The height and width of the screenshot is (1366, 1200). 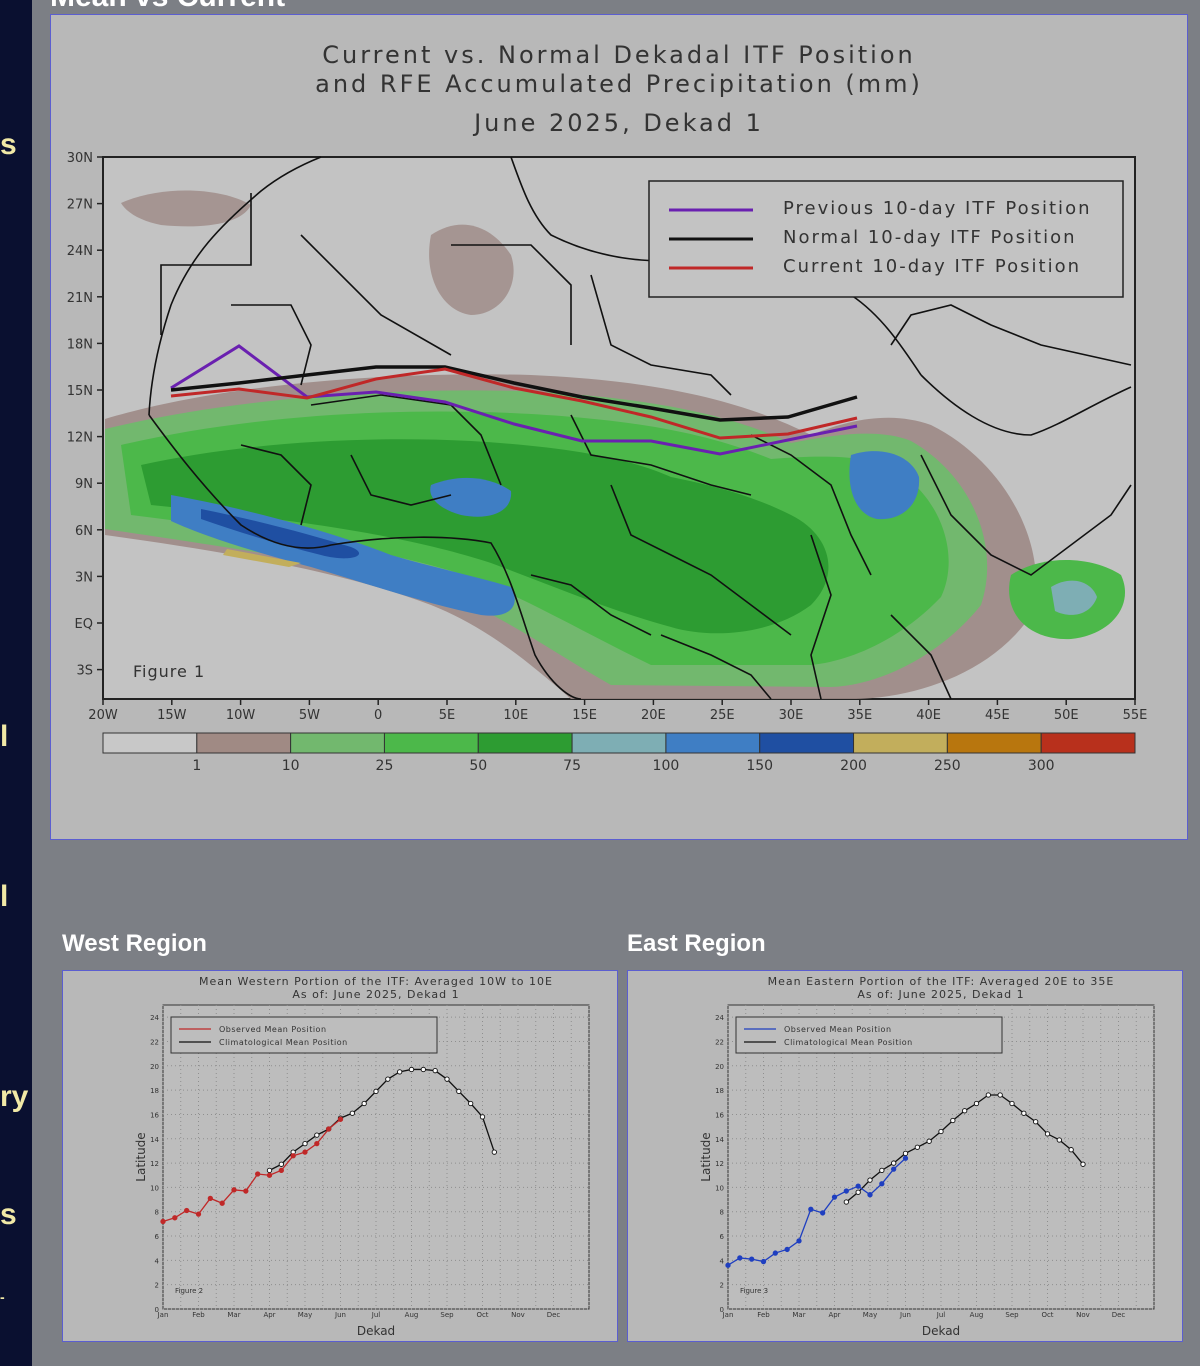 What do you see at coordinates (85, 415) in the screenshot?
I see `latitude-axis: 30N 27N 24N 21N 18N 15N 12N 9N 6N 3N EQ 3S` at bounding box center [85, 415].